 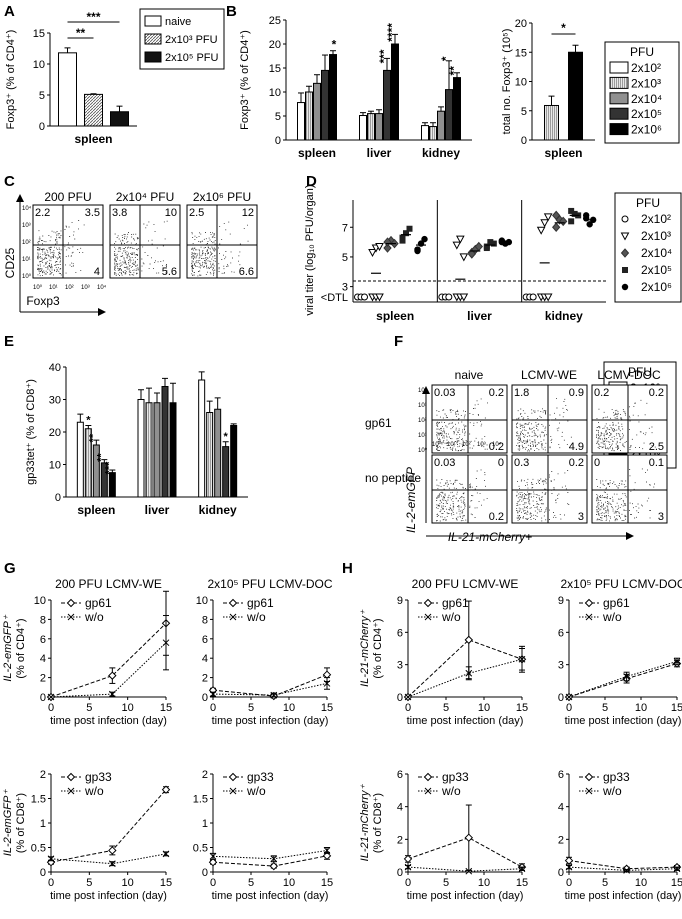 What do you see at coordinates (423, 450) in the screenshot?
I see `y-tick-label: 10⁰` at bounding box center [423, 450].